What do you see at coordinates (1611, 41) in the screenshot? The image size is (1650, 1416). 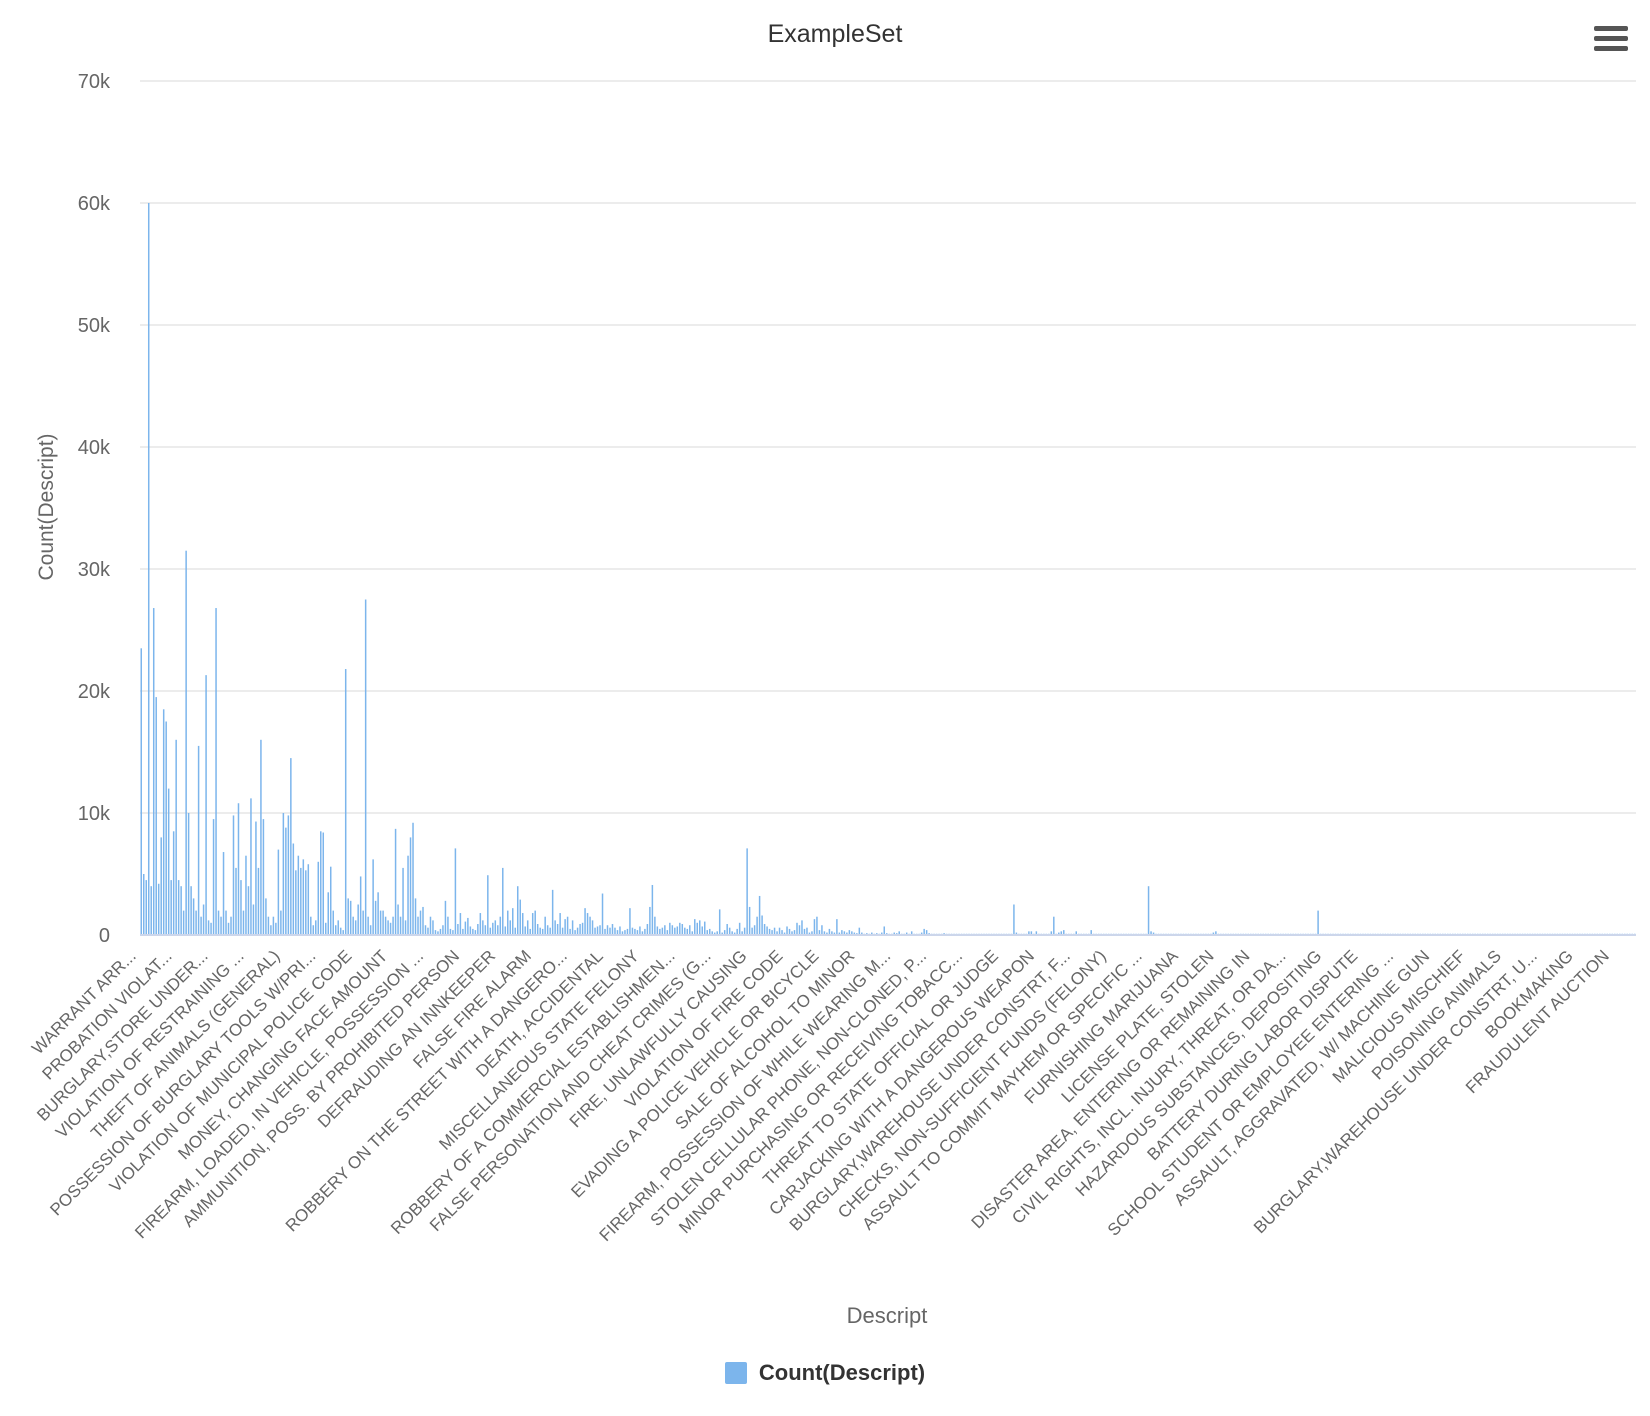 I see `hamburger-menu-icon` at bounding box center [1611, 41].